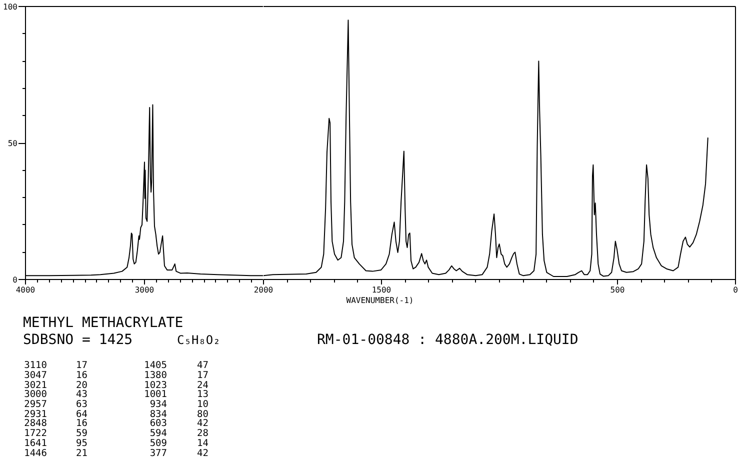 The width and height of the screenshot is (738, 457). I want to click on text: 594 28, so click(179, 434).